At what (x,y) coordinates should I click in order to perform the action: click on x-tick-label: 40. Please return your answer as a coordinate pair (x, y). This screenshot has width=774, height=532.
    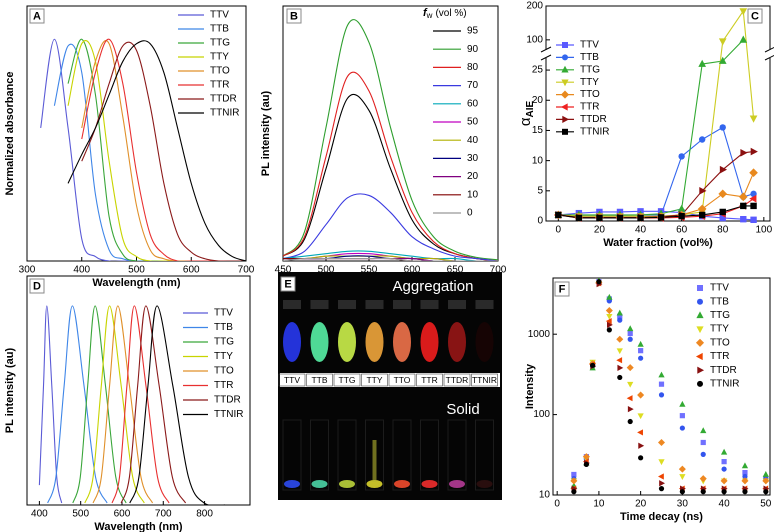
    Looking at the image, I should click on (725, 504).